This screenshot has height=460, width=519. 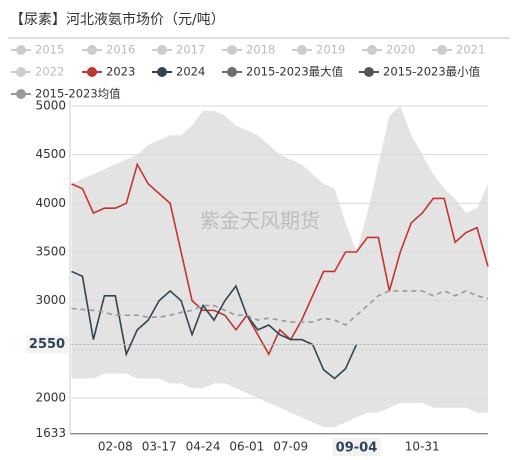 What do you see at coordinates (260, 50) in the screenshot?
I see `legend-label: 2018` at bounding box center [260, 50].